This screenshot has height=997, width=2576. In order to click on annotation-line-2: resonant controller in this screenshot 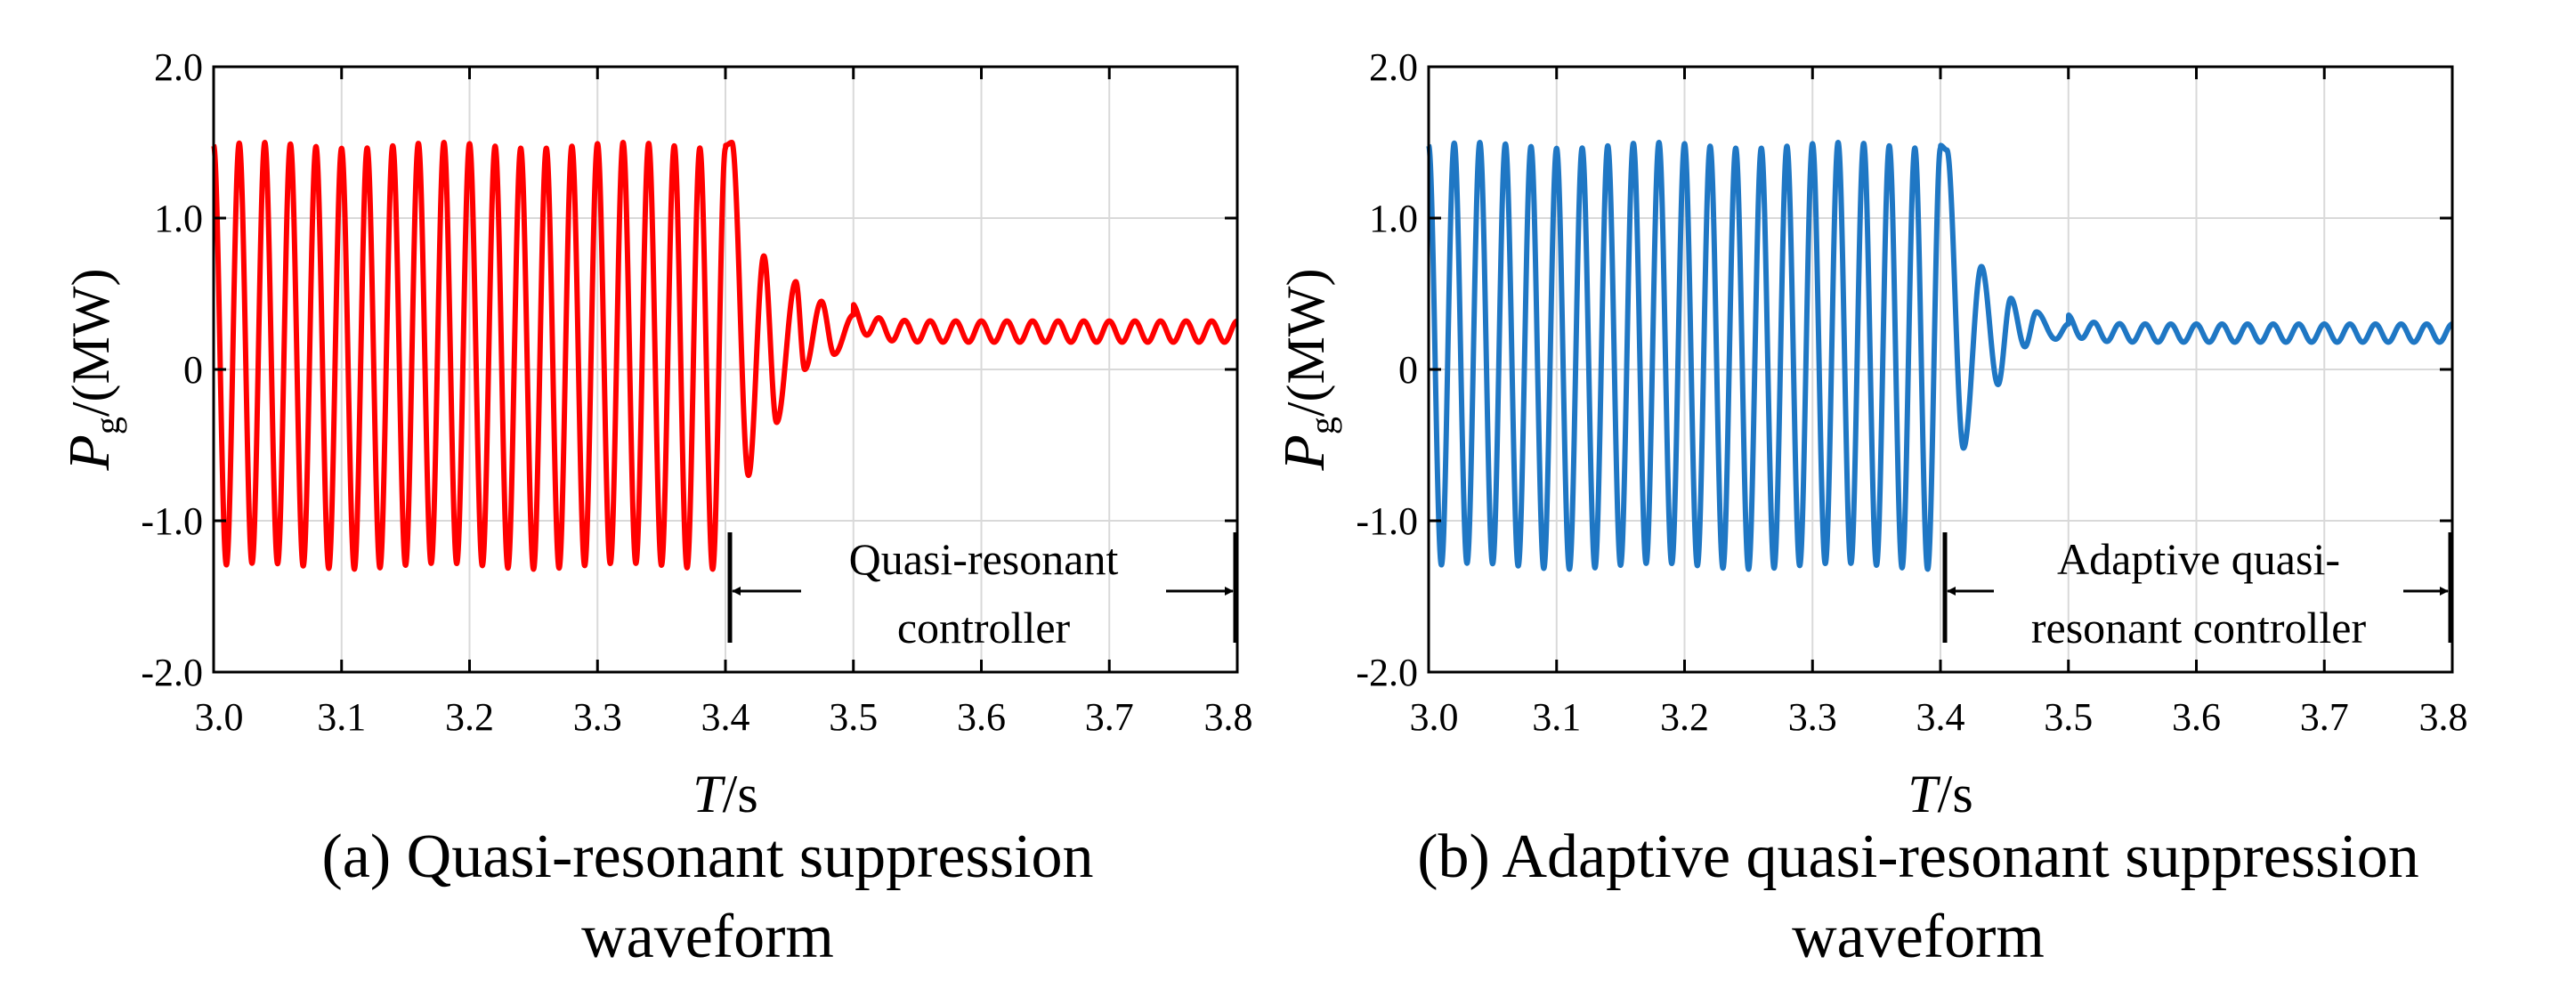, I will do `click(2199, 628)`.